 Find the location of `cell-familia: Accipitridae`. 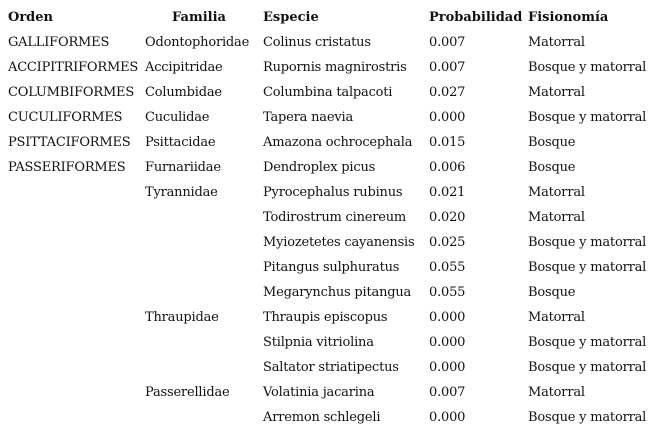

cell-familia: Accipitridae is located at coordinates (184, 67).